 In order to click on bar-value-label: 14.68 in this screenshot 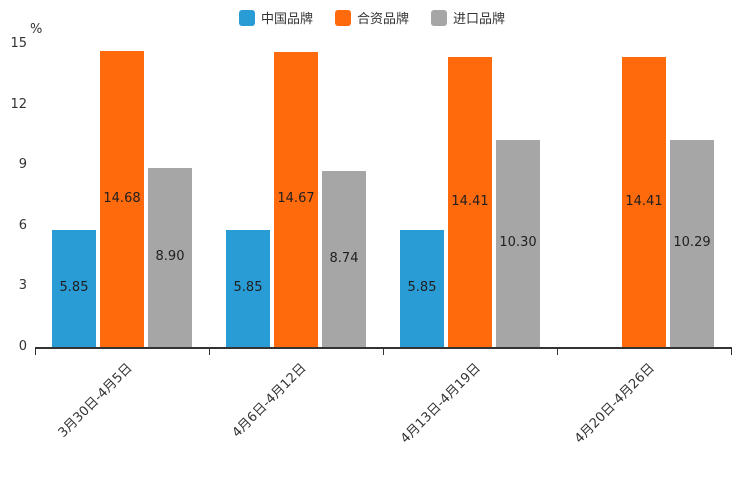, I will do `click(122, 198)`.